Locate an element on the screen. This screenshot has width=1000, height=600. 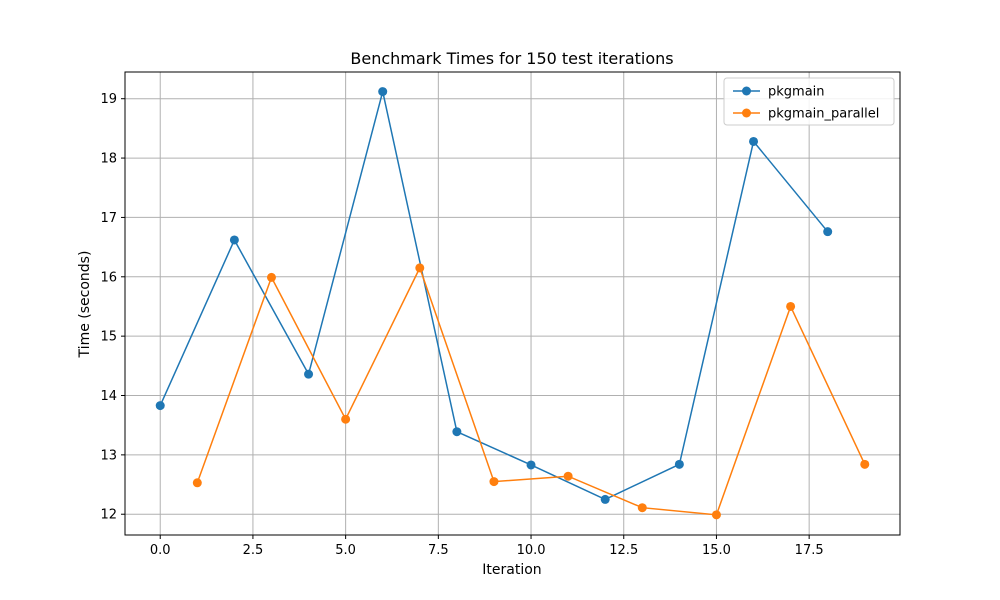
legend: pkgmain pkgmain_parallel is located at coordinates (809, 101).